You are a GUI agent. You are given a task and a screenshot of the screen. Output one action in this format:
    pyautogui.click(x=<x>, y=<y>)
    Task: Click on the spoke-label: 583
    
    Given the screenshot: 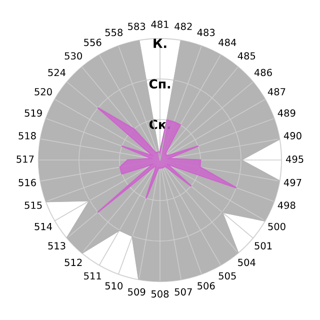 What is the action you would take?
    pyautogui.click(x=137, y=26)
    